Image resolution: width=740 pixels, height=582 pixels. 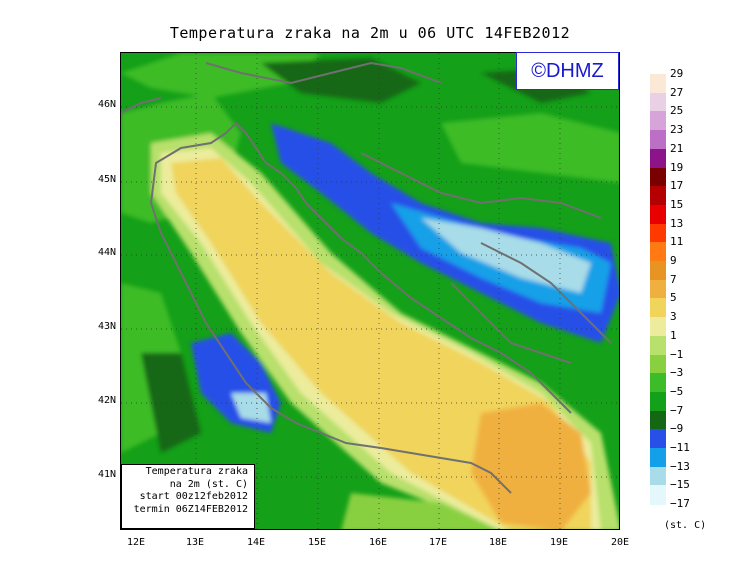 I want to click on legend-label: 7, so click(x=673, y=279).